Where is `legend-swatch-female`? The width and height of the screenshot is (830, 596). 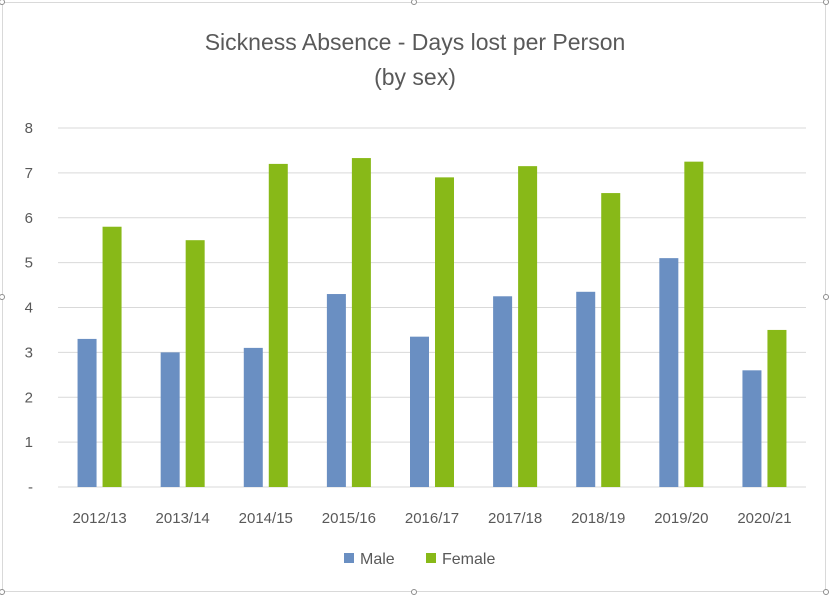
legend-swatch-female is located at coordinates (431, 558).